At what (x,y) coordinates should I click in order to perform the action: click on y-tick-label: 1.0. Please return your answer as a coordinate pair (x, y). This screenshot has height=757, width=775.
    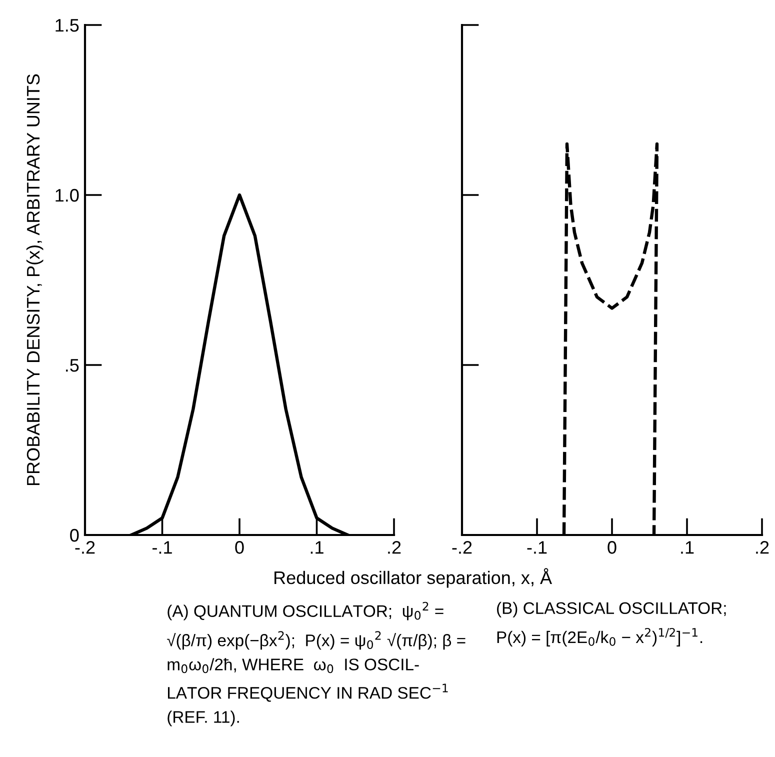
    Looking at the image, I should click on (67, 195).